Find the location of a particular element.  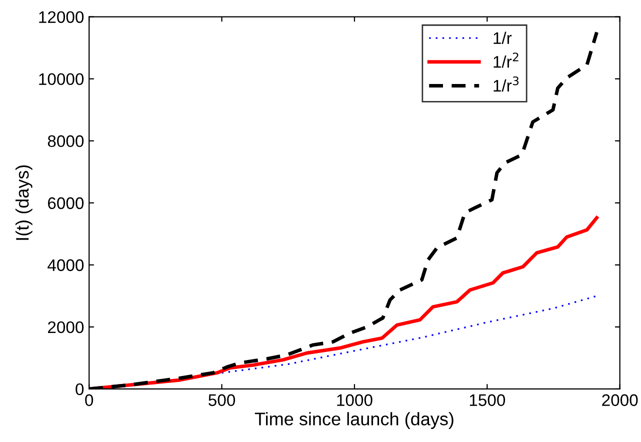

y-tick-label: 6000 is located at coordinates (66, 203).